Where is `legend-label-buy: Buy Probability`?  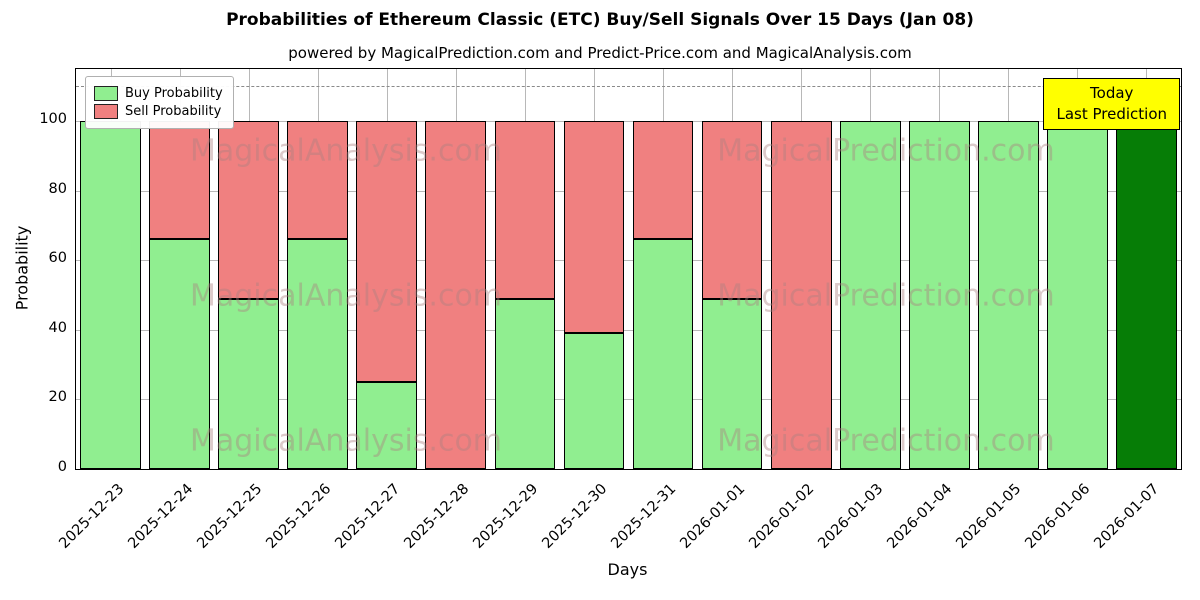
legend-label-buy: Buy Probability is located at coordinates (174, 93).